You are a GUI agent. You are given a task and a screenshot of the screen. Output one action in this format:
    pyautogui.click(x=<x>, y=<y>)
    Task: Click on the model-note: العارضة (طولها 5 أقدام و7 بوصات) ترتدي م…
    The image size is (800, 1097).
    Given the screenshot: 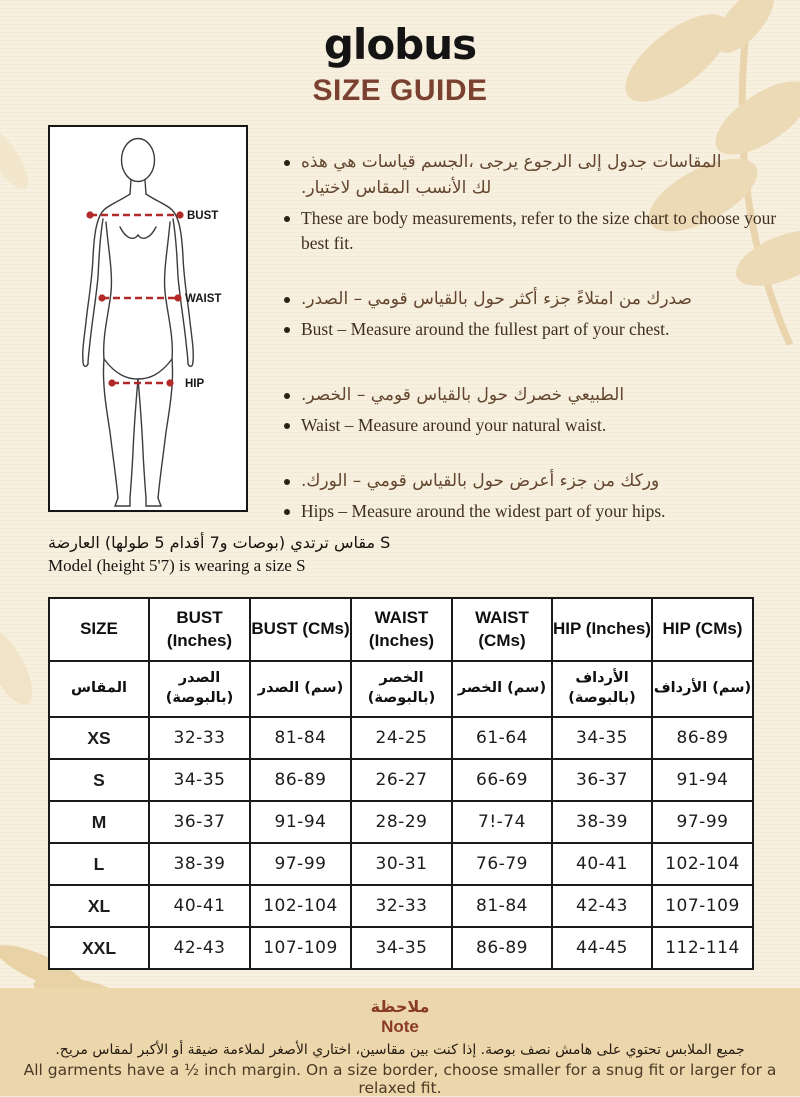 What is the action you would take?
    pyautogui.click(x=283, y=554)
    